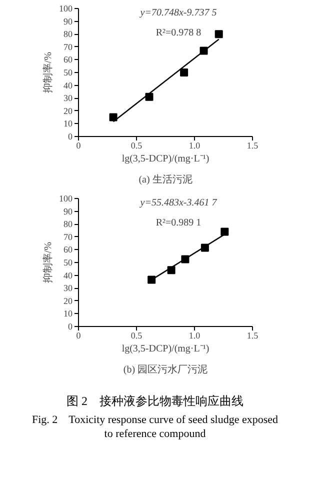  Describe the element at coordinates (178, 203) in the screenshot. I see `annotation: y=55.483x-3.461 7` at that location.